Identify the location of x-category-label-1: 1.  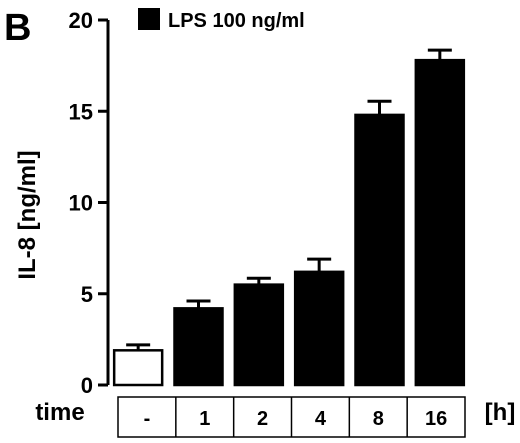
(204, 419).